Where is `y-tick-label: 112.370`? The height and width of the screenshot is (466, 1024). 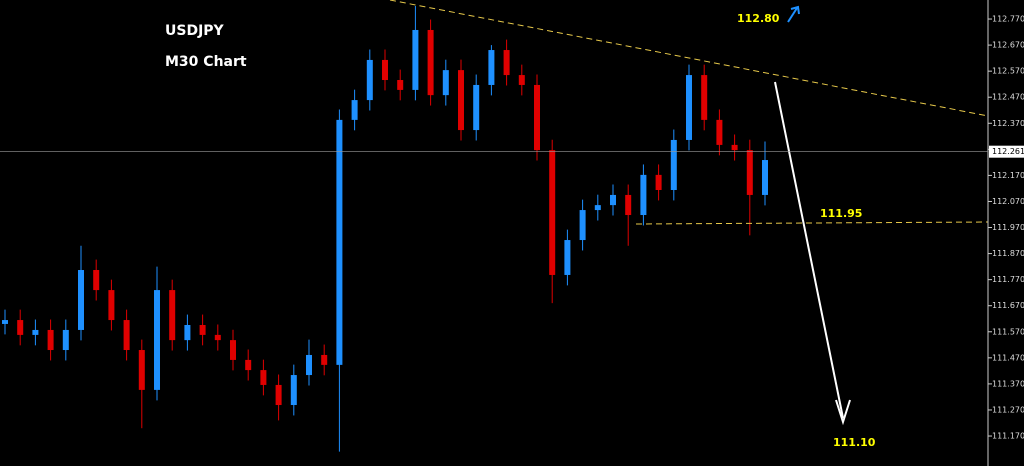 y-tick-label: 112.370 is located at coordinates (1008, 123).